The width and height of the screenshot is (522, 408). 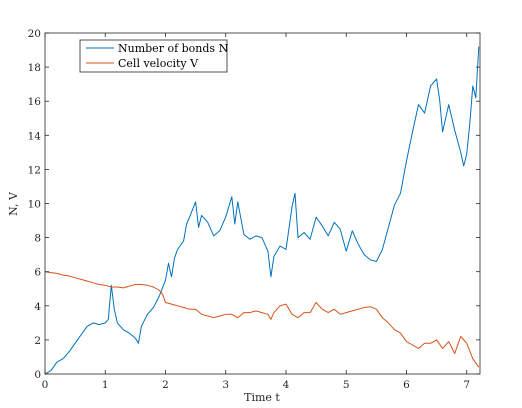 I want to click on y-tick-label: 6, so click(x=37, y=273).